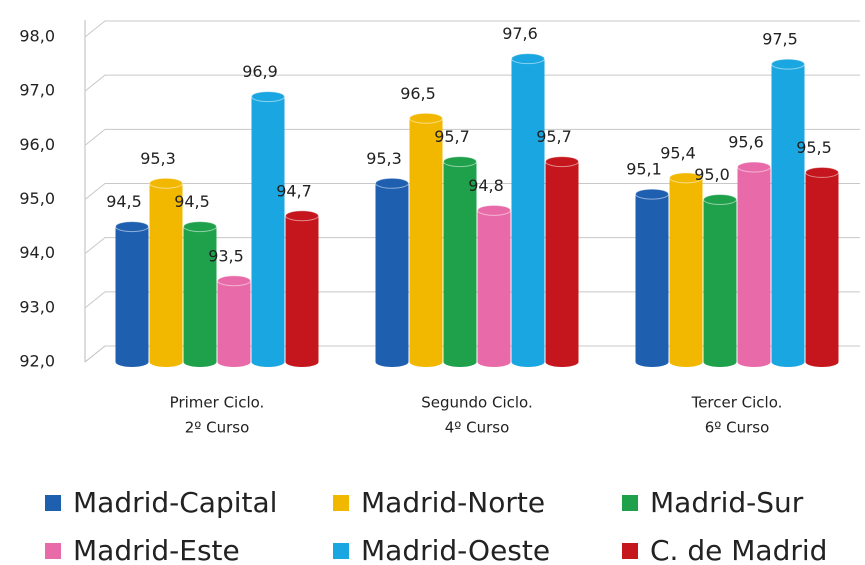 Image resolution: width=865 pixels, height=565 pixels. Describe the element at coordinates (260, 71) in the screenshot. I see `value-label: 96,9` at that location.